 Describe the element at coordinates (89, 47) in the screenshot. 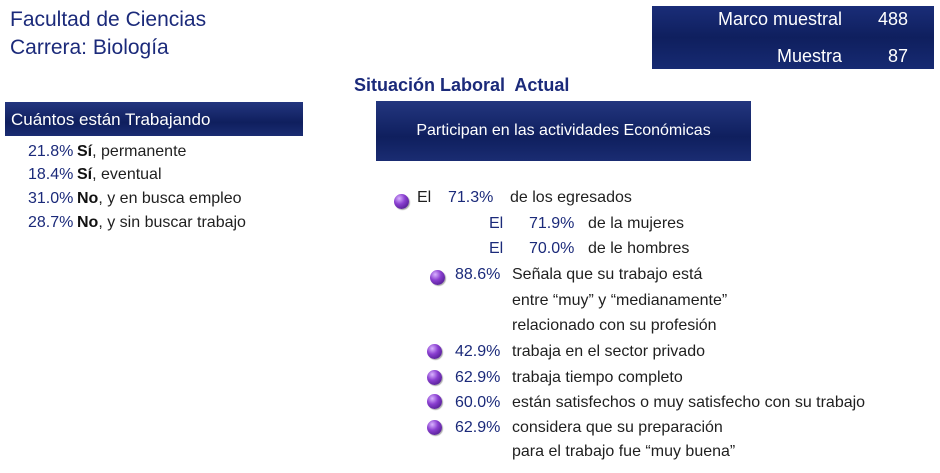

I see `carrera-subtitle: Carrera: Biología` at that location.